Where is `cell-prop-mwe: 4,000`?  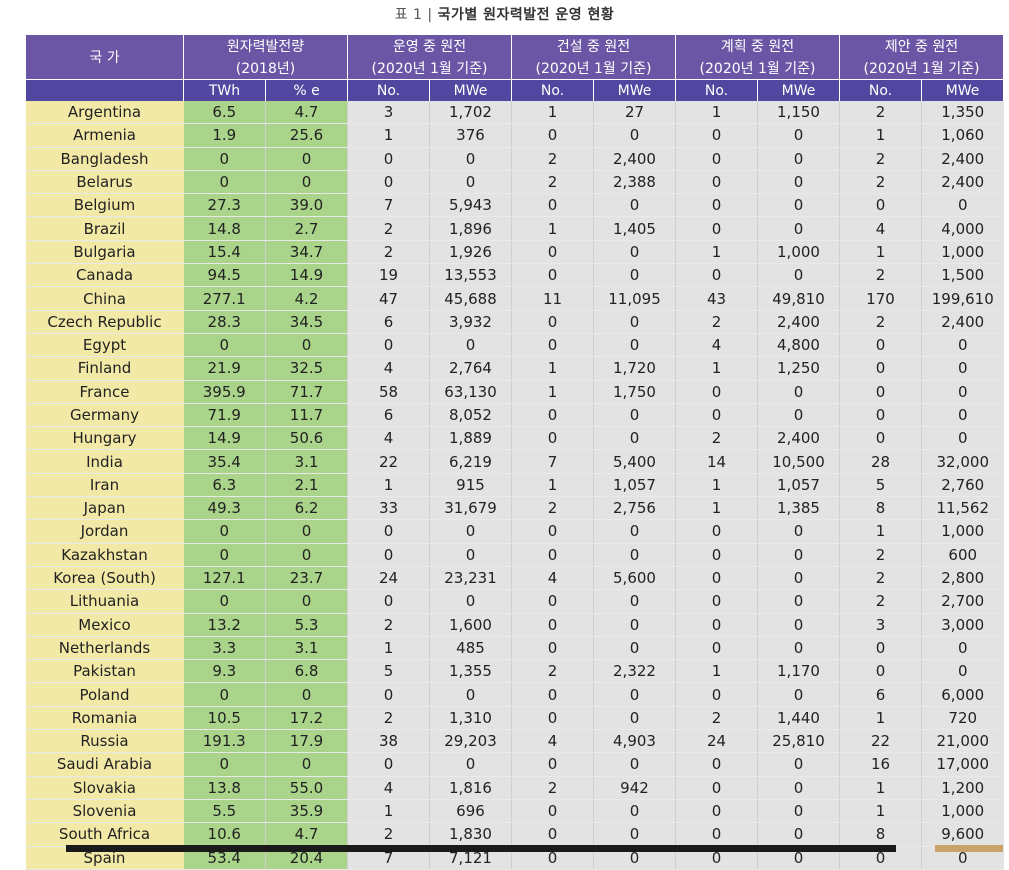 cell-prop-mwe: 4,000 is located at coordinates (962, 228).